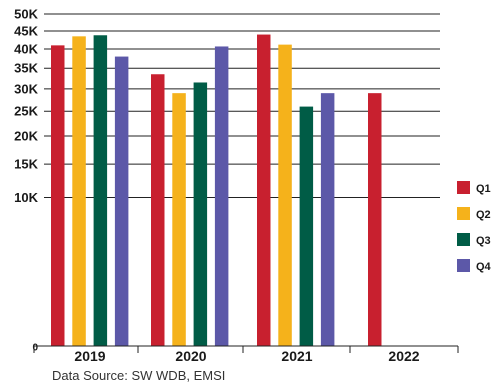 This screenshot has width=495, height=390. I want to click on legend-label-q1: Q1, so click(483, 189).